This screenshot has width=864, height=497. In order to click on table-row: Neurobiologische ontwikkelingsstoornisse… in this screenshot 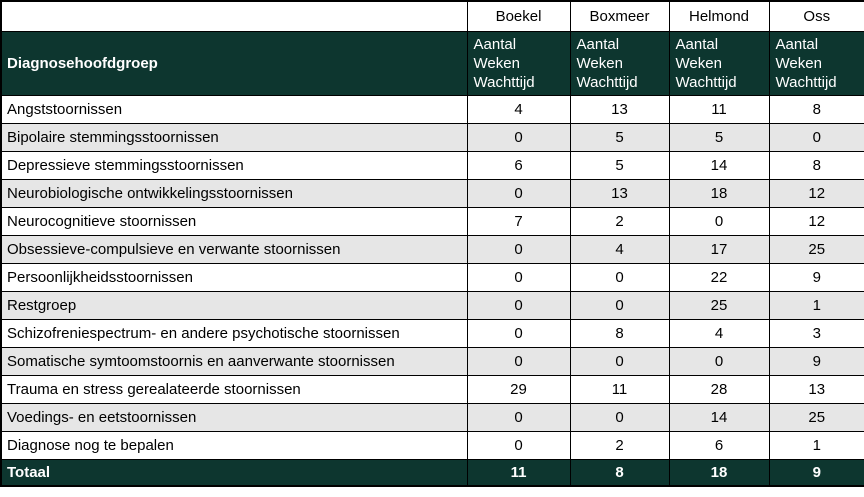, I will do `click(432, 193)`.